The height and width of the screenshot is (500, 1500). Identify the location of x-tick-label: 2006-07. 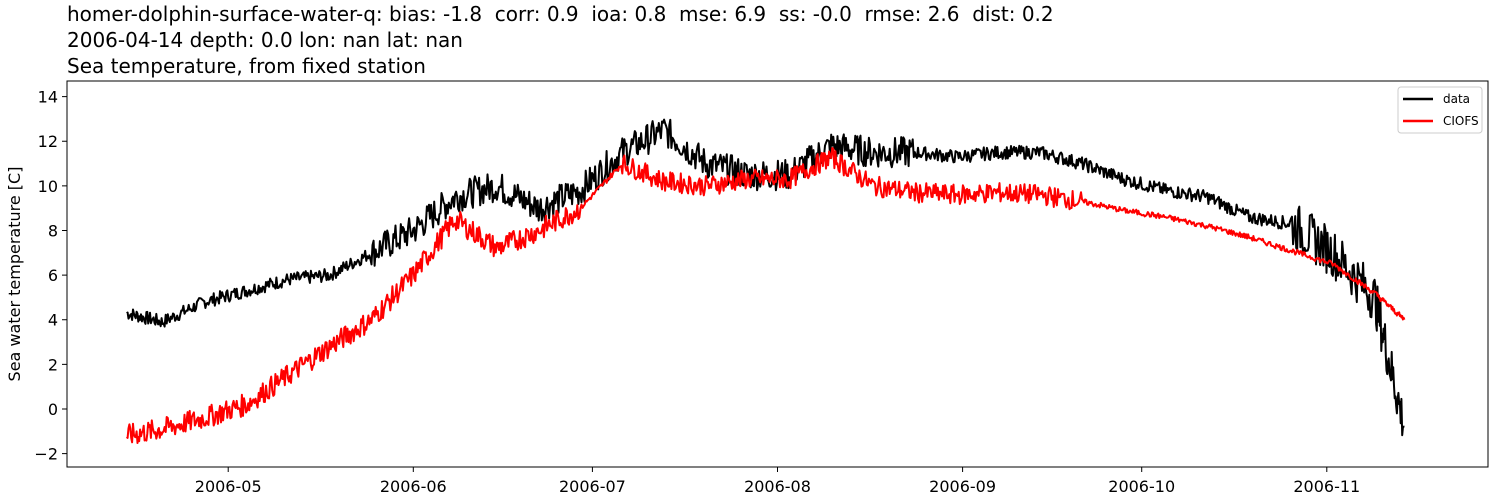
(592, 486).